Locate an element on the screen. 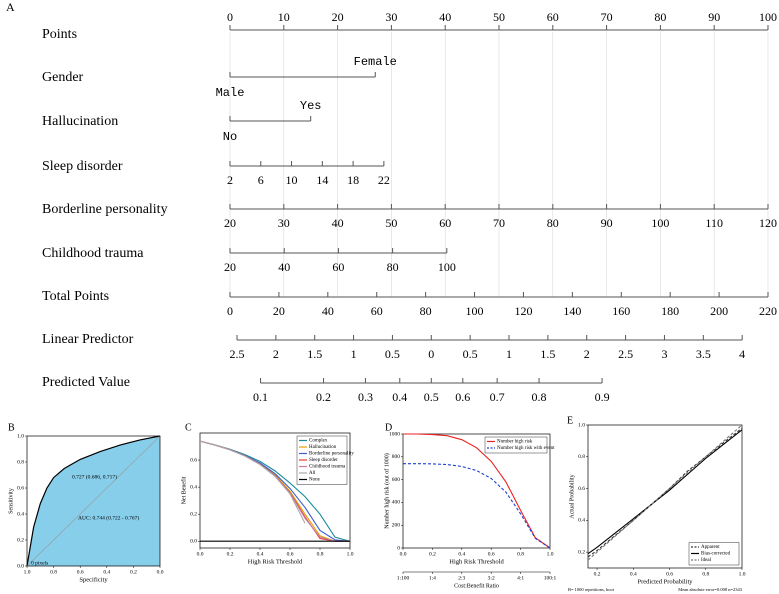 The height and width of the screenshot is (594, 779). tick-label: 40 is located at coordinates (328, 311).